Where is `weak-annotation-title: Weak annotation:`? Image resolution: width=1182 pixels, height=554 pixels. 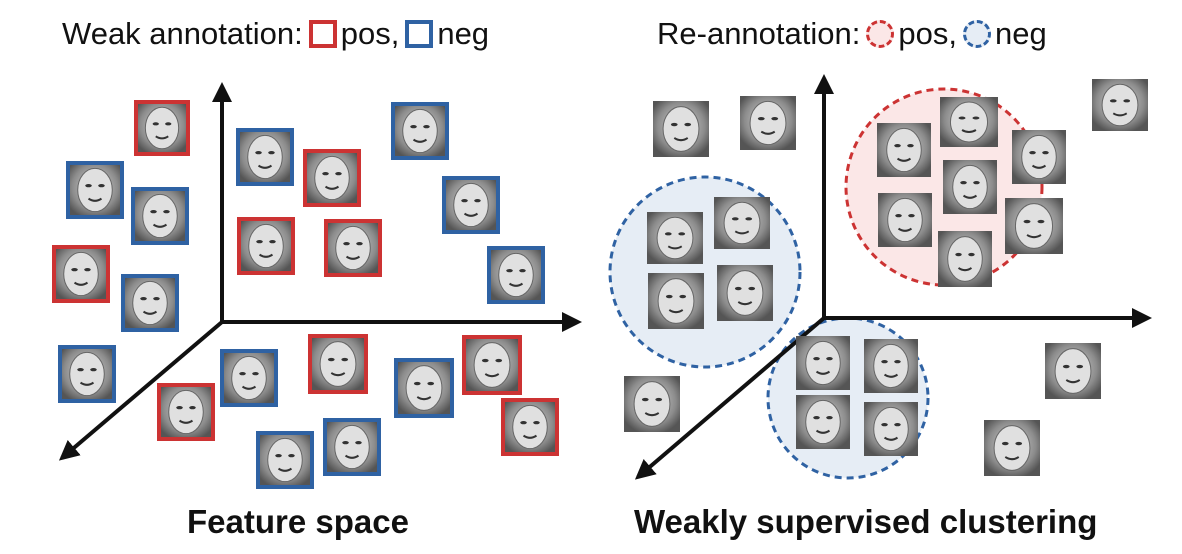 weak-annotation-title: Weak annotation: is located at coordinates (182, 33).